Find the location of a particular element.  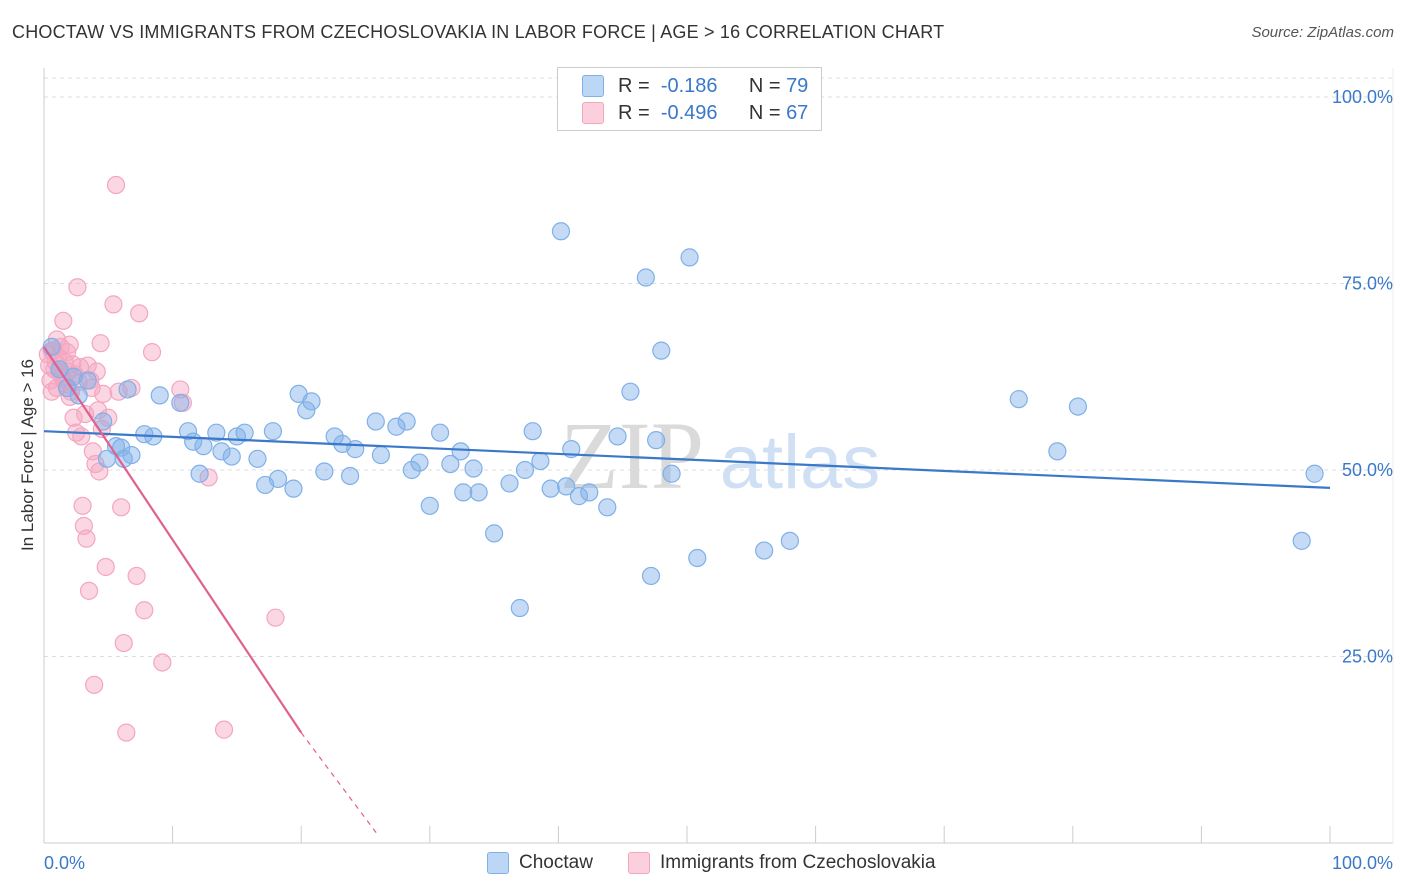

legend-item-czechoslovakia: Immigrants from Czechoslovakia is located at coordinates (782, 863).